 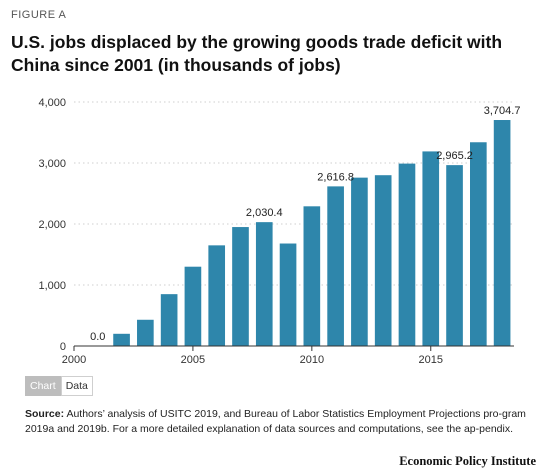 I want to click on data-label: 2,965.2, so click(x=454, y=156).